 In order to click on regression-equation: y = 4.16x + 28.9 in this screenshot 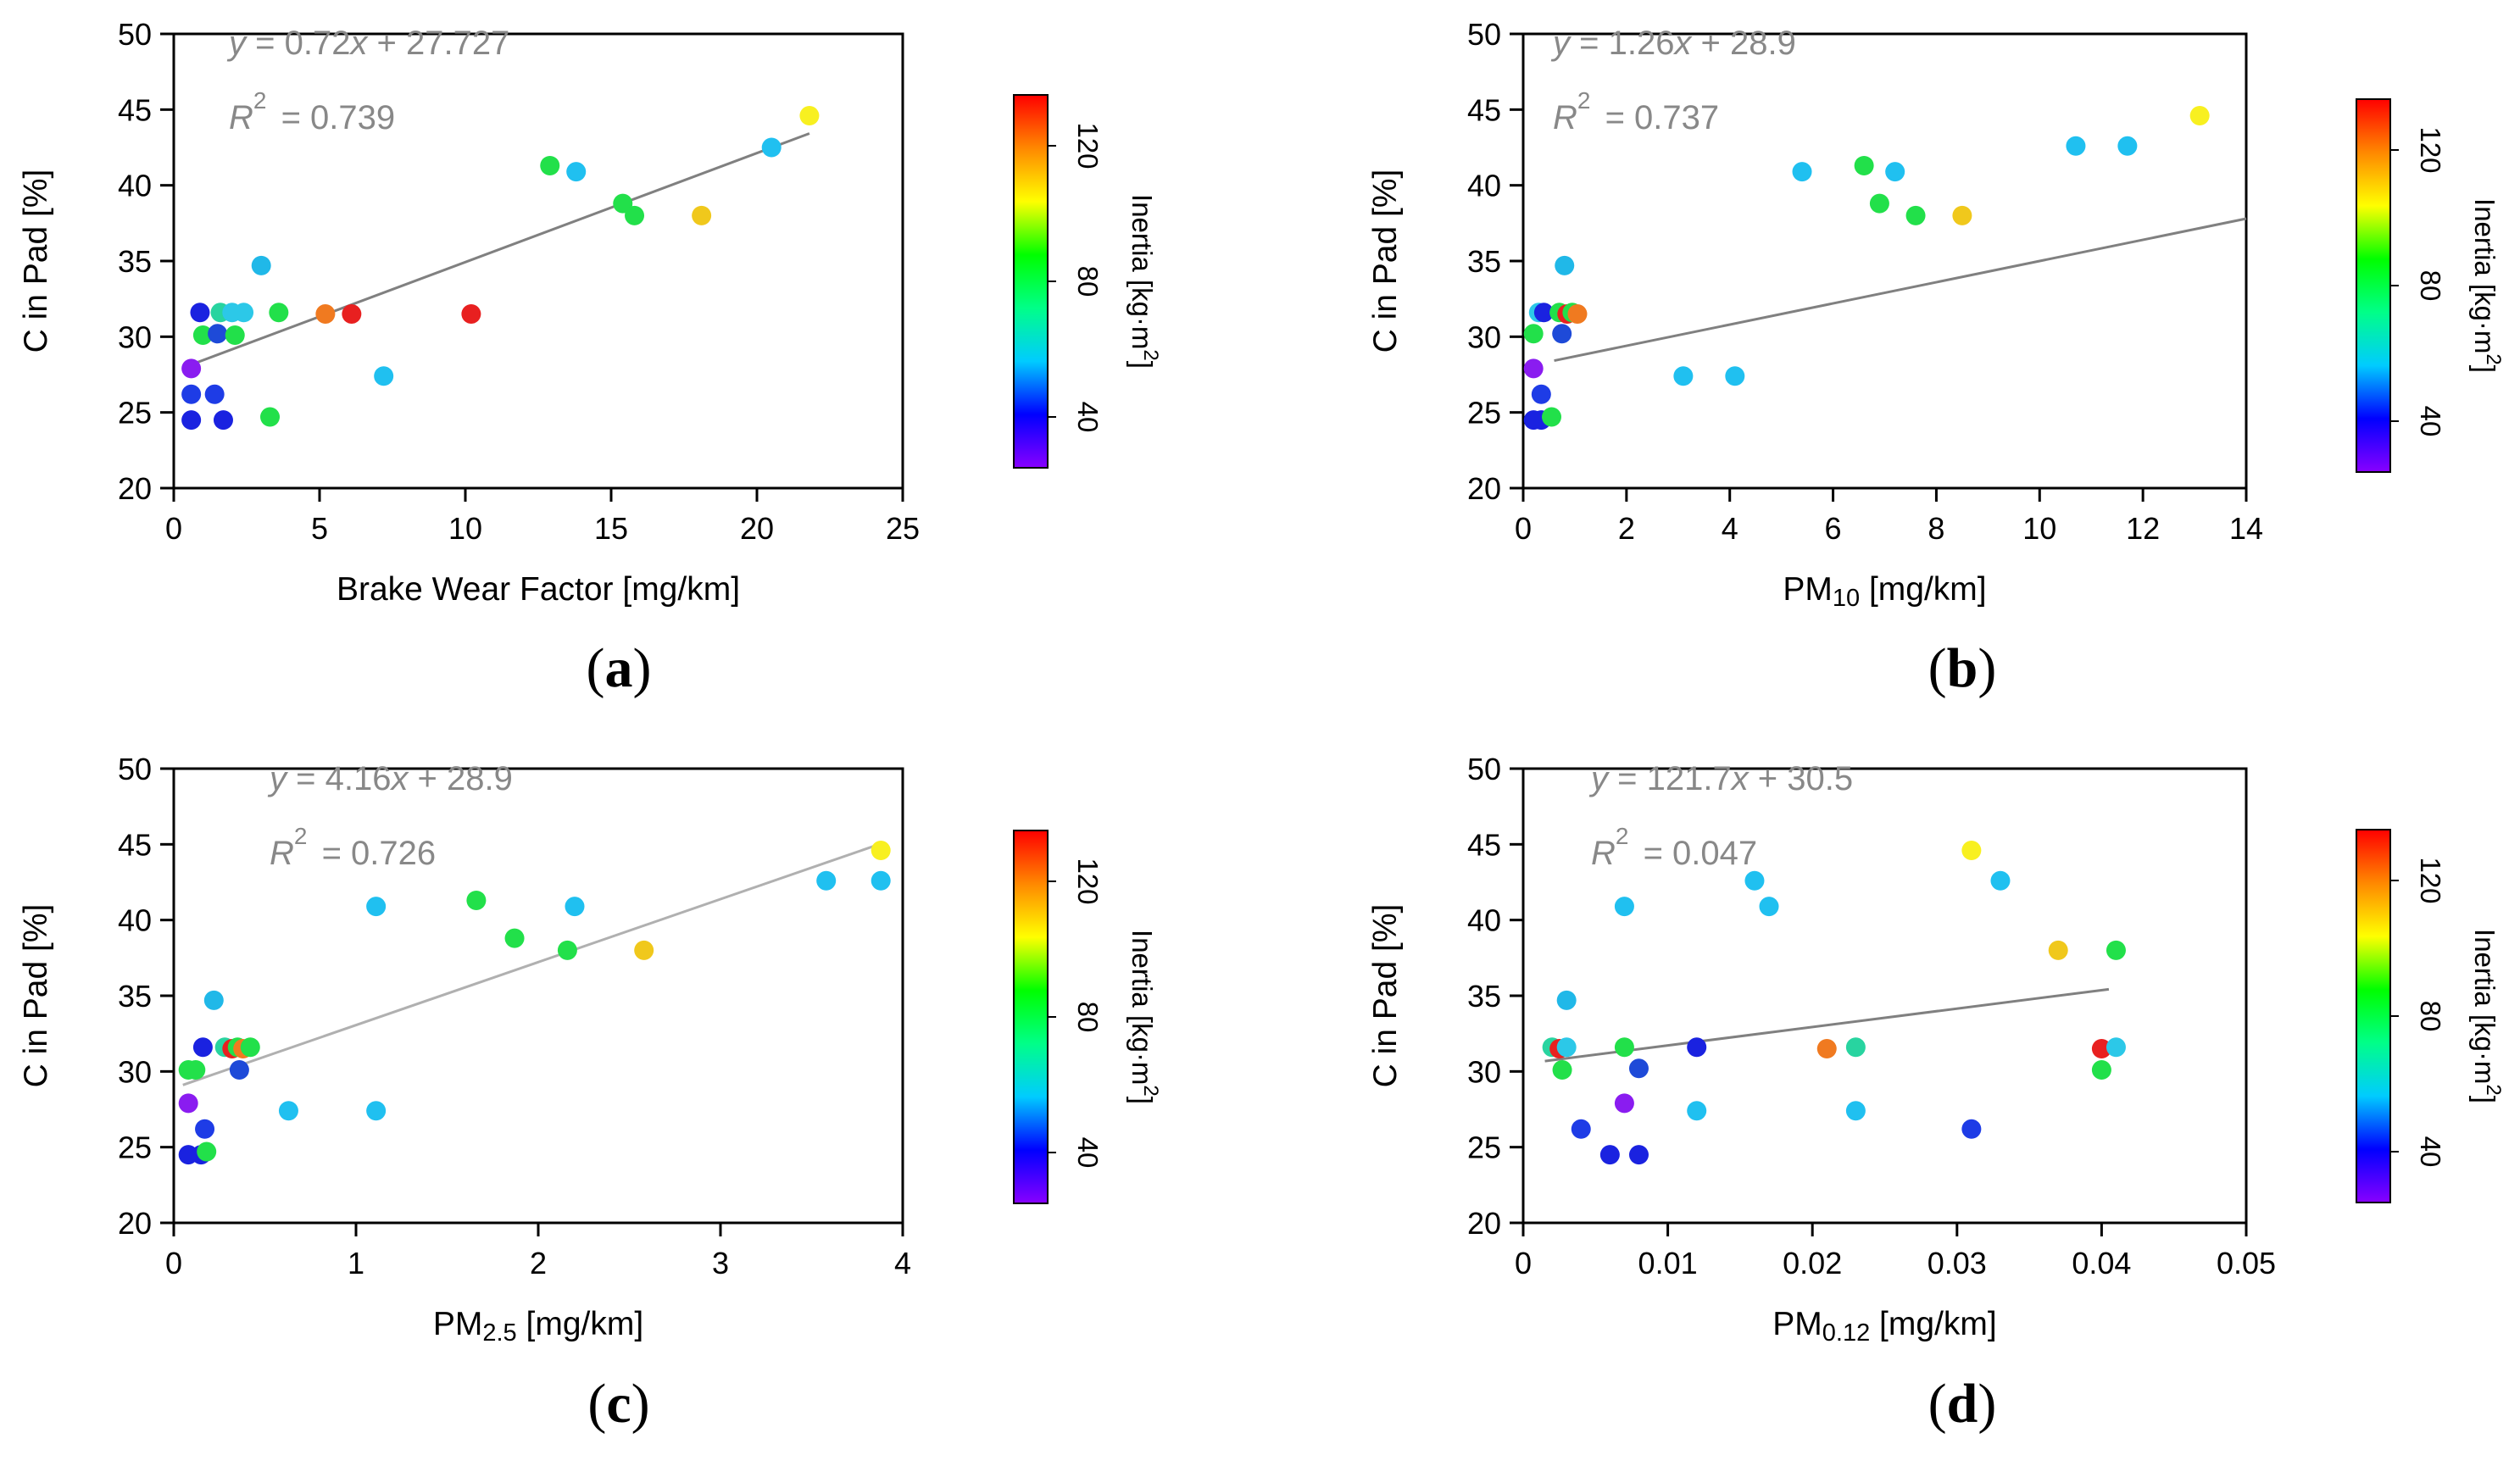, I will do `click(390, 778)`.